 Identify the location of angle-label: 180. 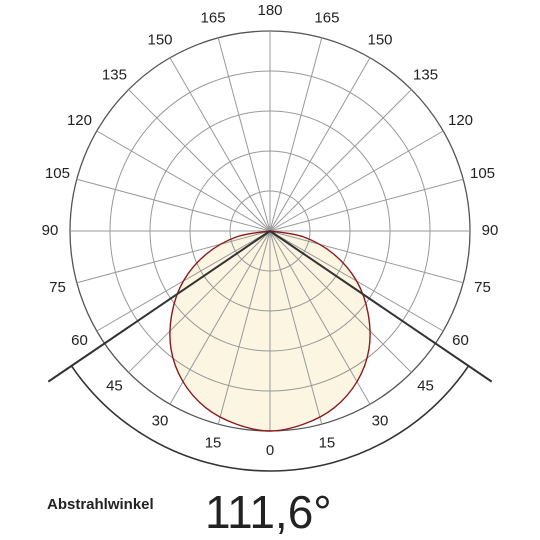
(269, 10).